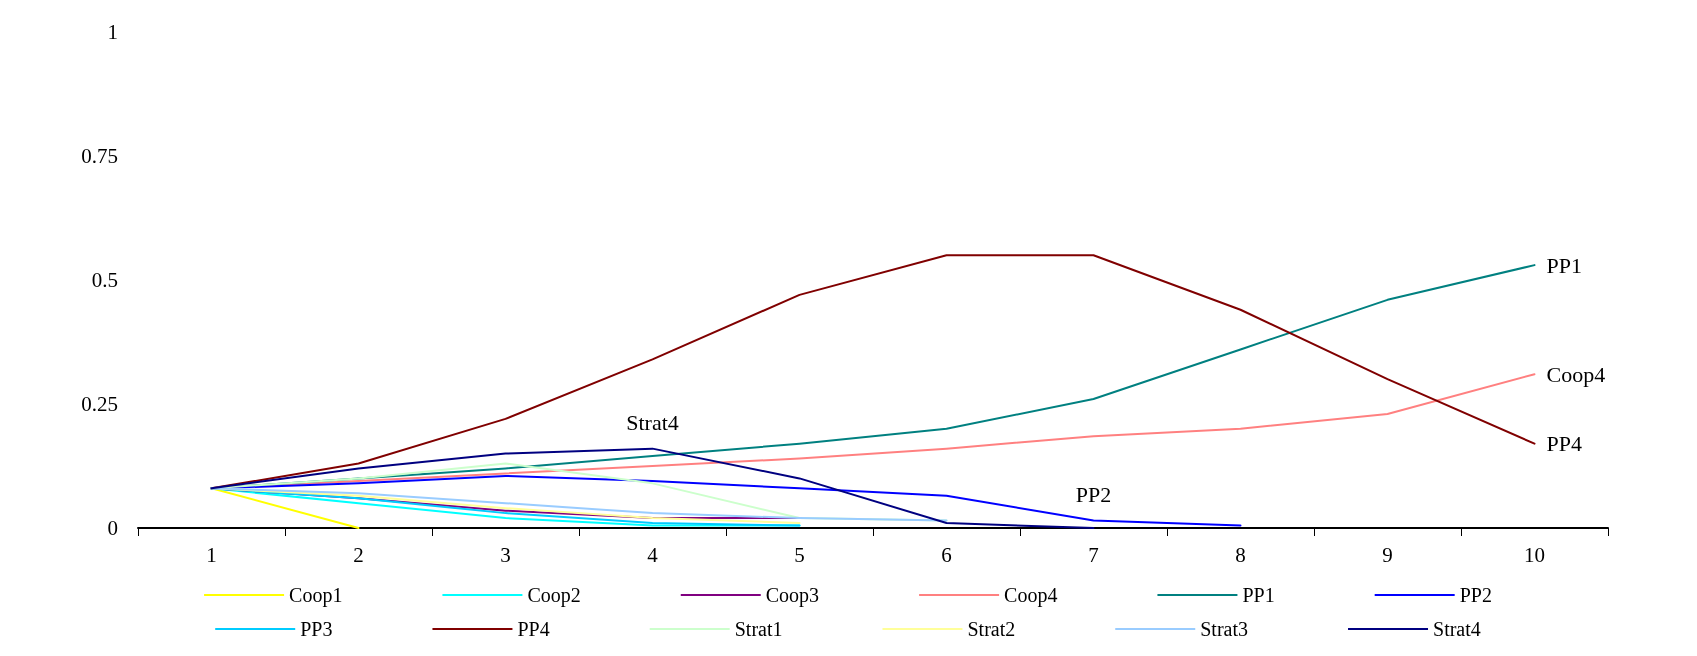 This screenshot has height=656, width=1697. Describe the element at coordinates (358, 554) in the screenshot. I see `x-tick-label: 2` at that location.